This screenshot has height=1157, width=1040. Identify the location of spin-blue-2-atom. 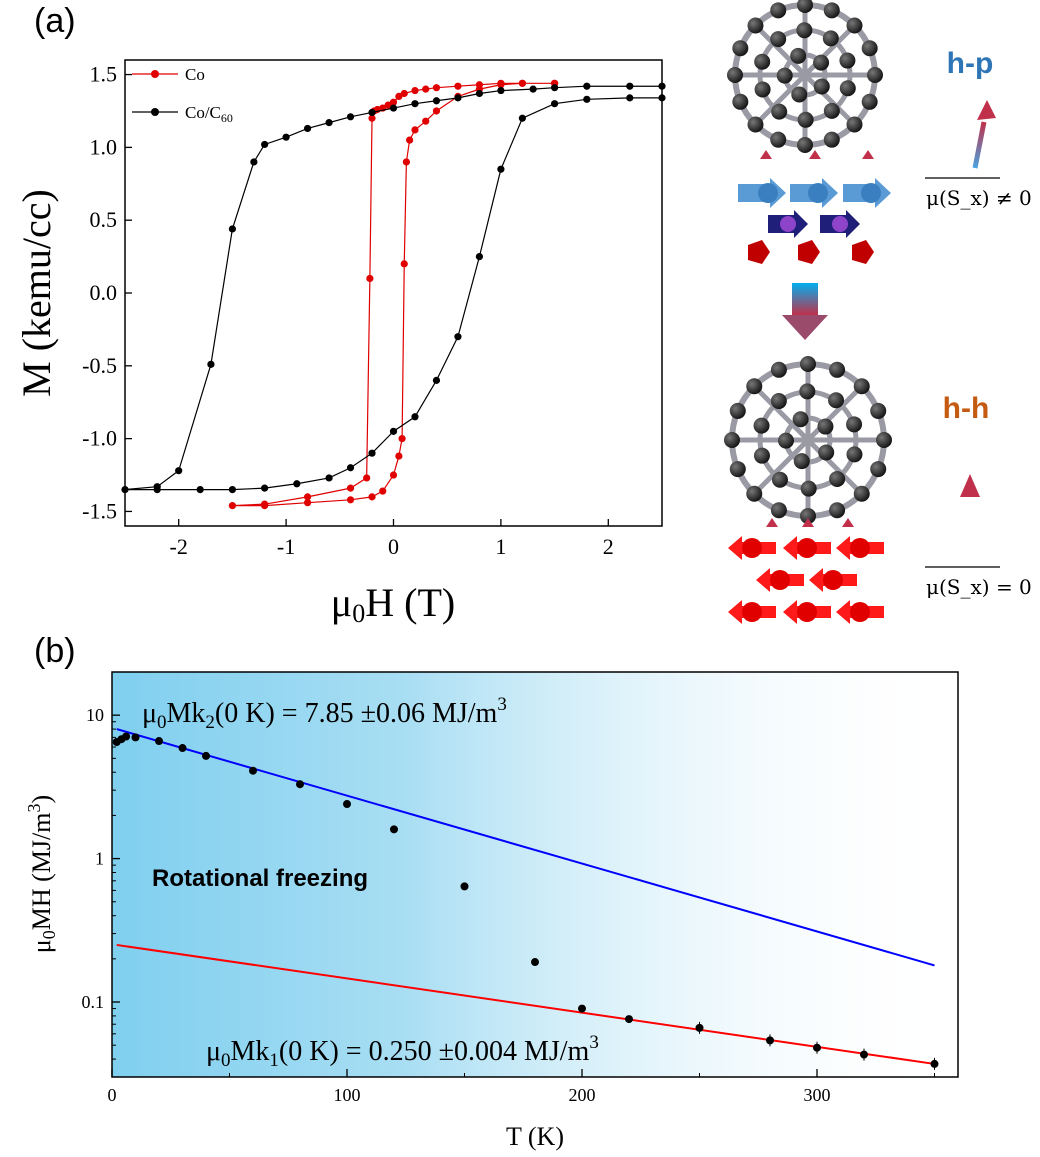
(818, 193).